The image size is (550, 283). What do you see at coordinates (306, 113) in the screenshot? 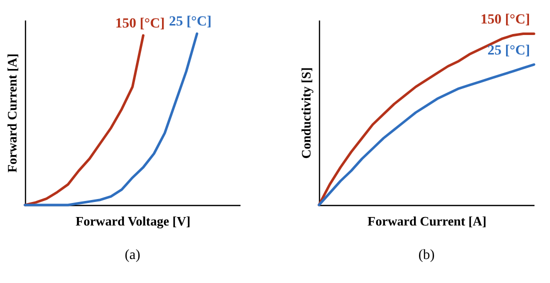
I see `y-axis-title: Conductivity [S]` at bounding box center [306, 113].